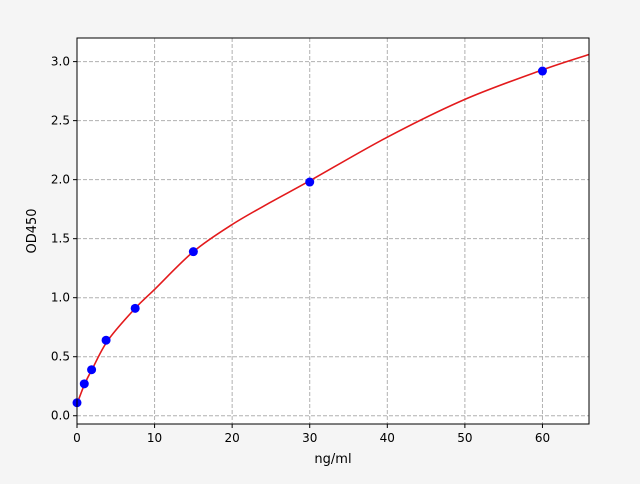  Describe the element at coordinates (154, 438) in the screenshot. I see `x-tick-label: 10` at that location.